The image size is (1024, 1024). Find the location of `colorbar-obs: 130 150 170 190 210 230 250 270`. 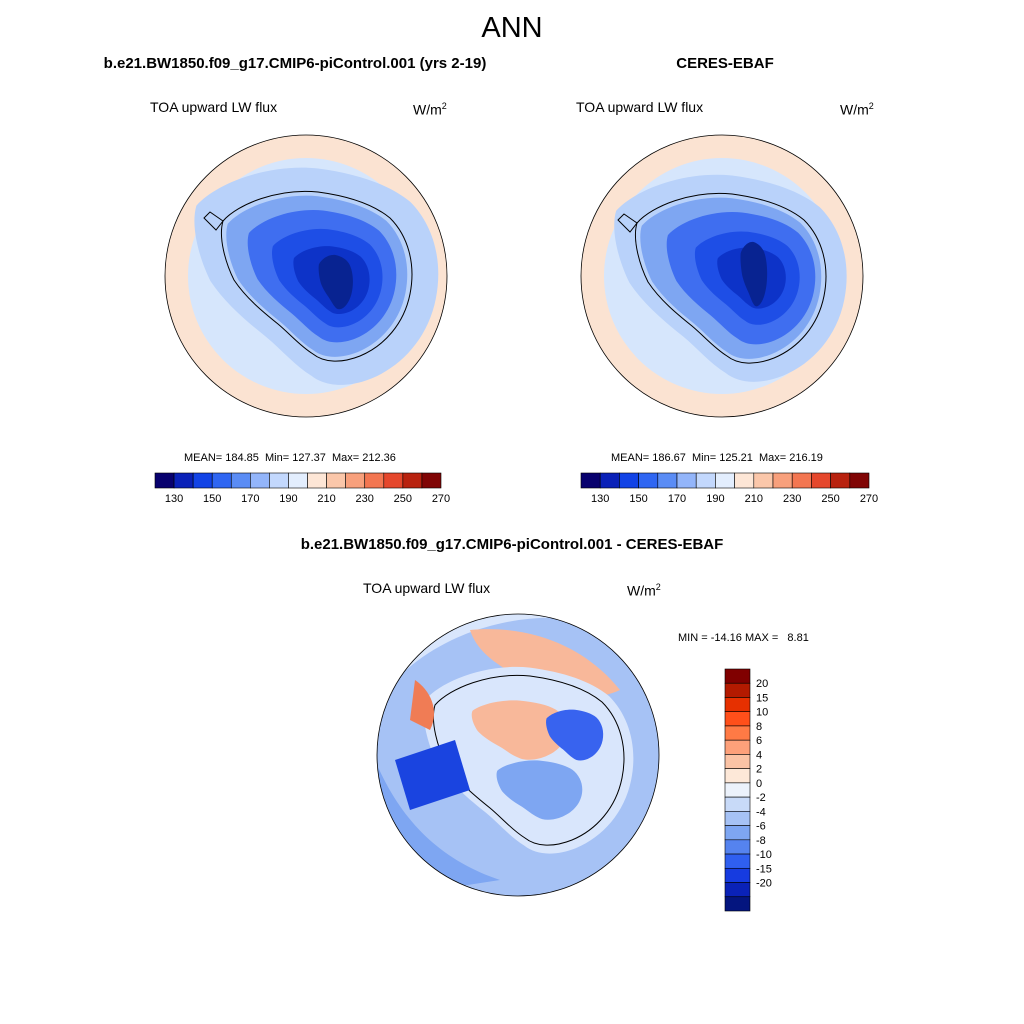

colorbar-obs: 130 150 170 190 210 230 250 270 is located at coordinates (729, 488).